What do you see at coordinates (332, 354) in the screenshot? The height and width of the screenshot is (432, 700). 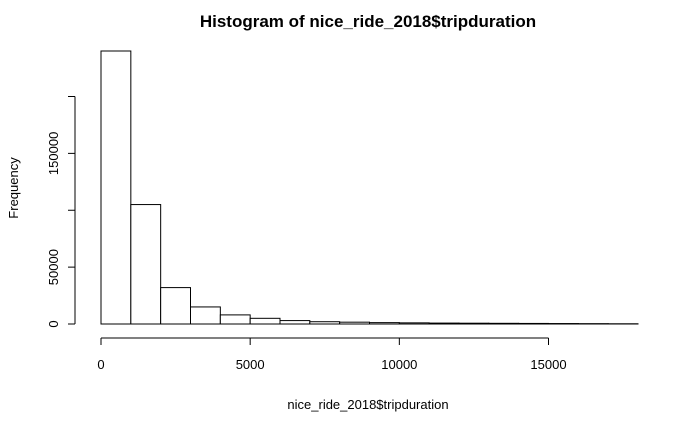 I see `x-axis: 0 5000 10000 15000` at bounding box center [332, 354].